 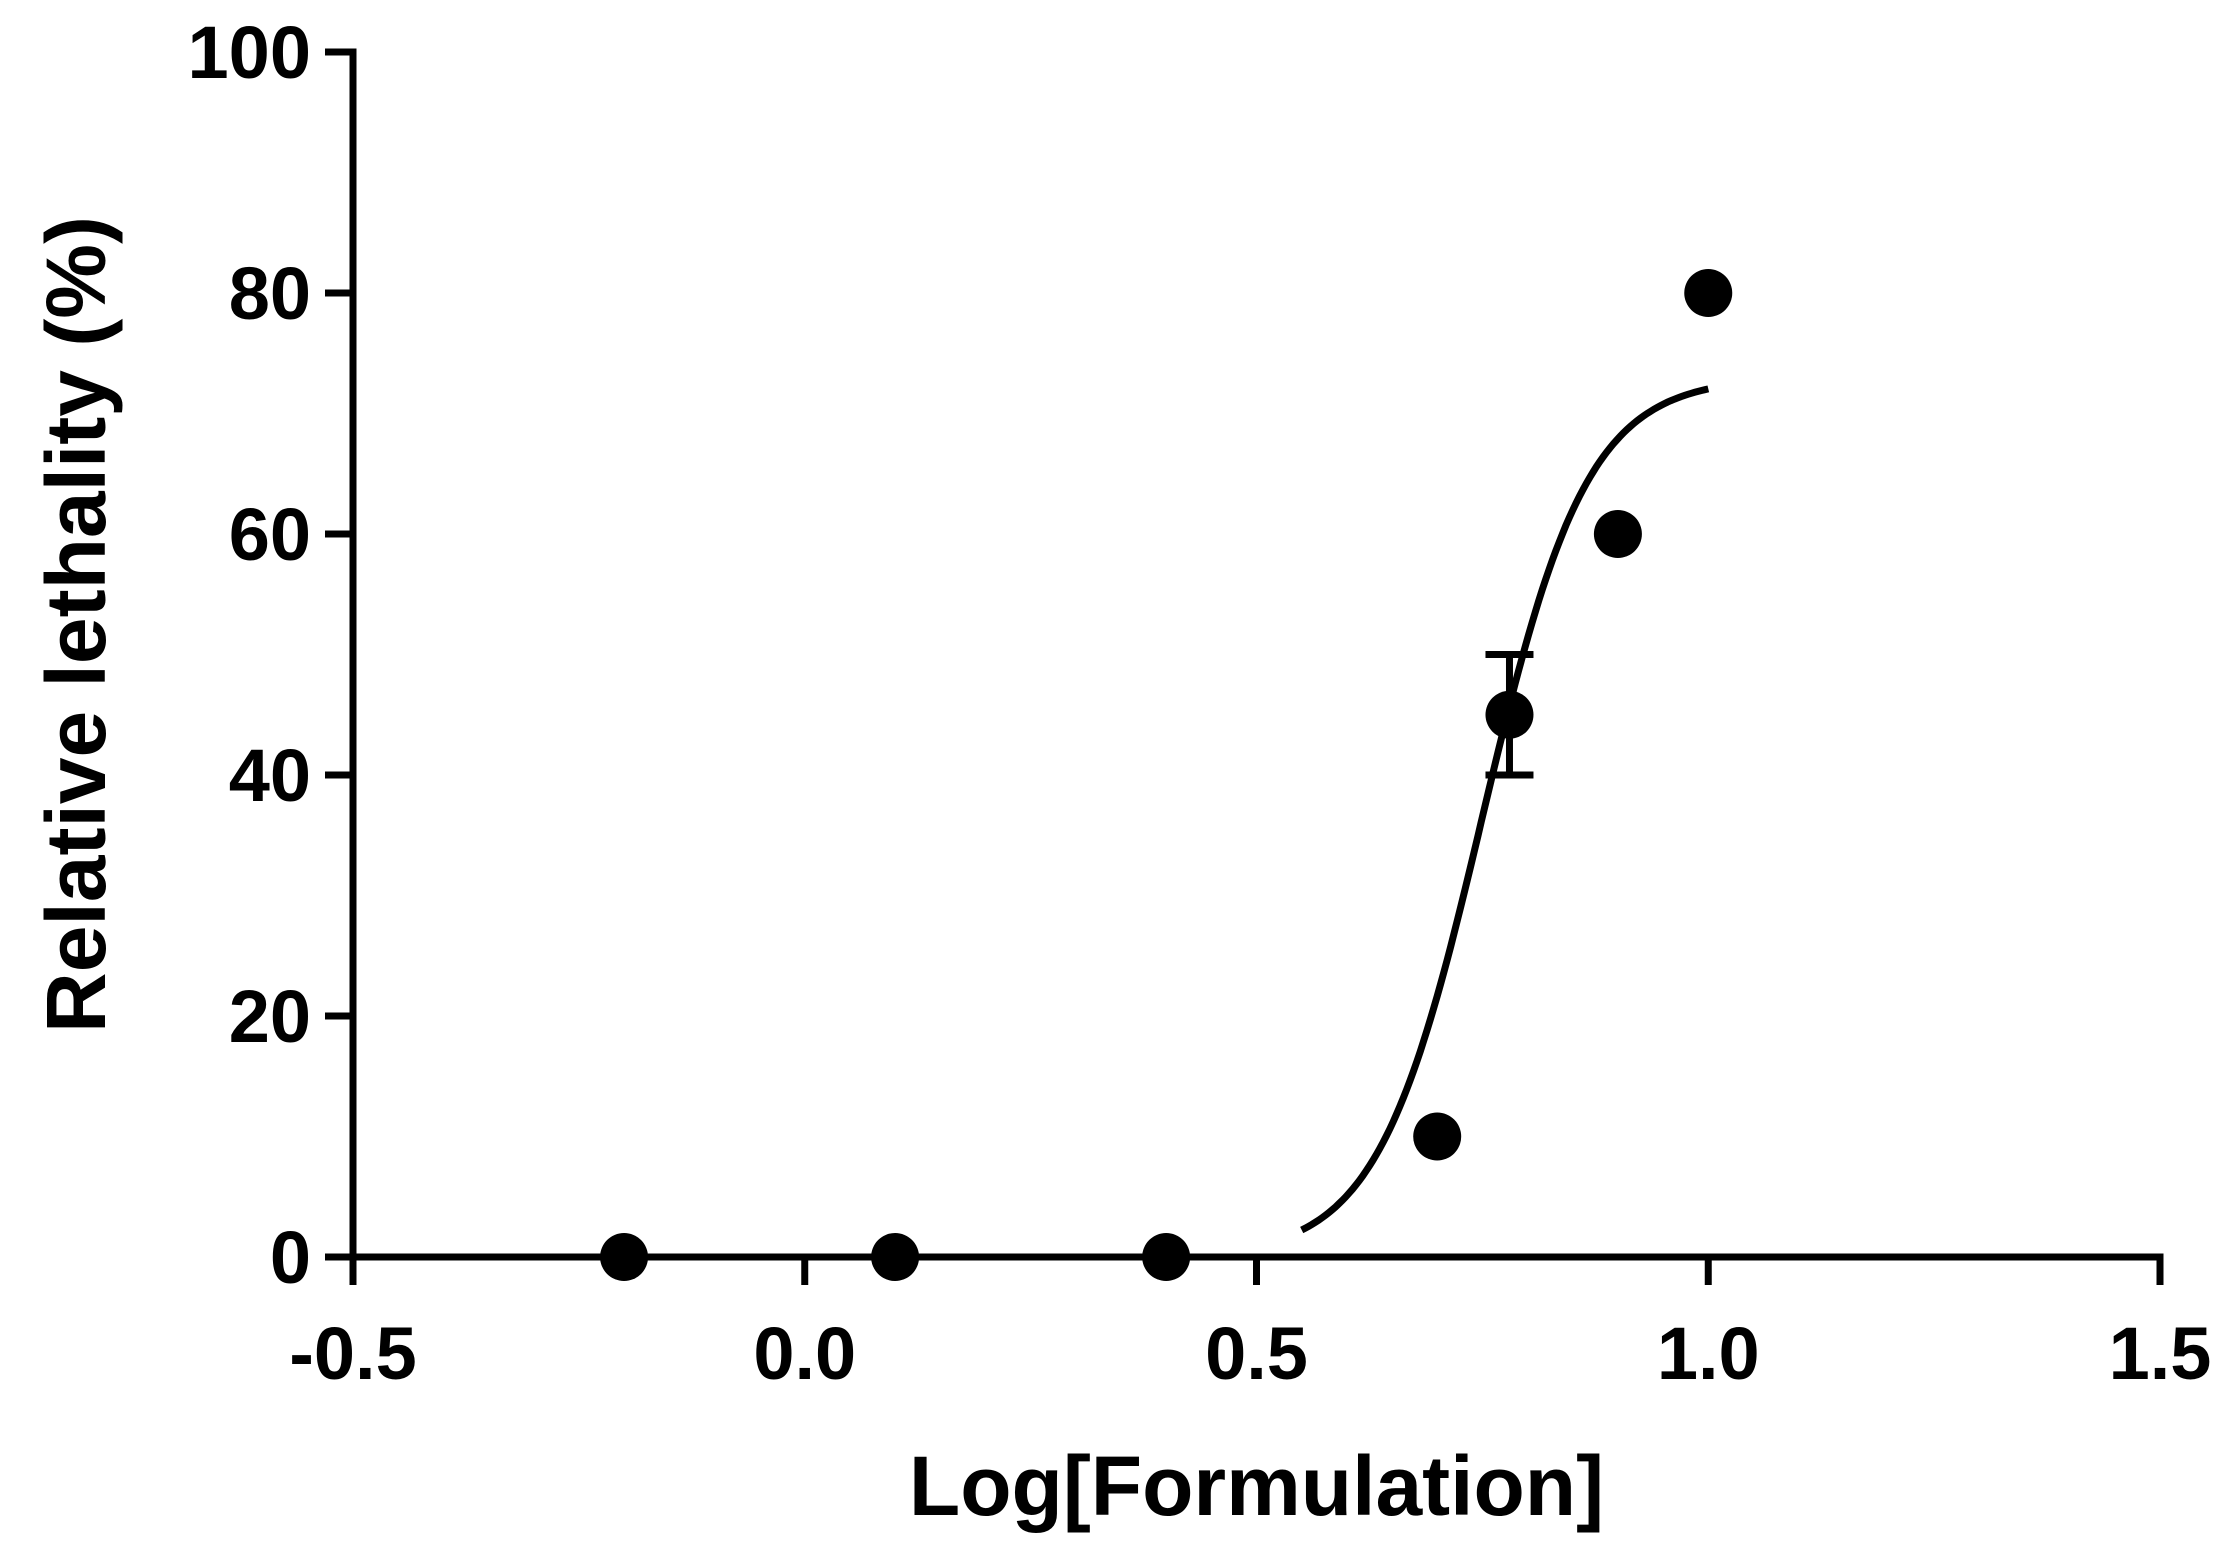 I want to click on x-tick-label: 0.5, so click(x=1256, y=1353).